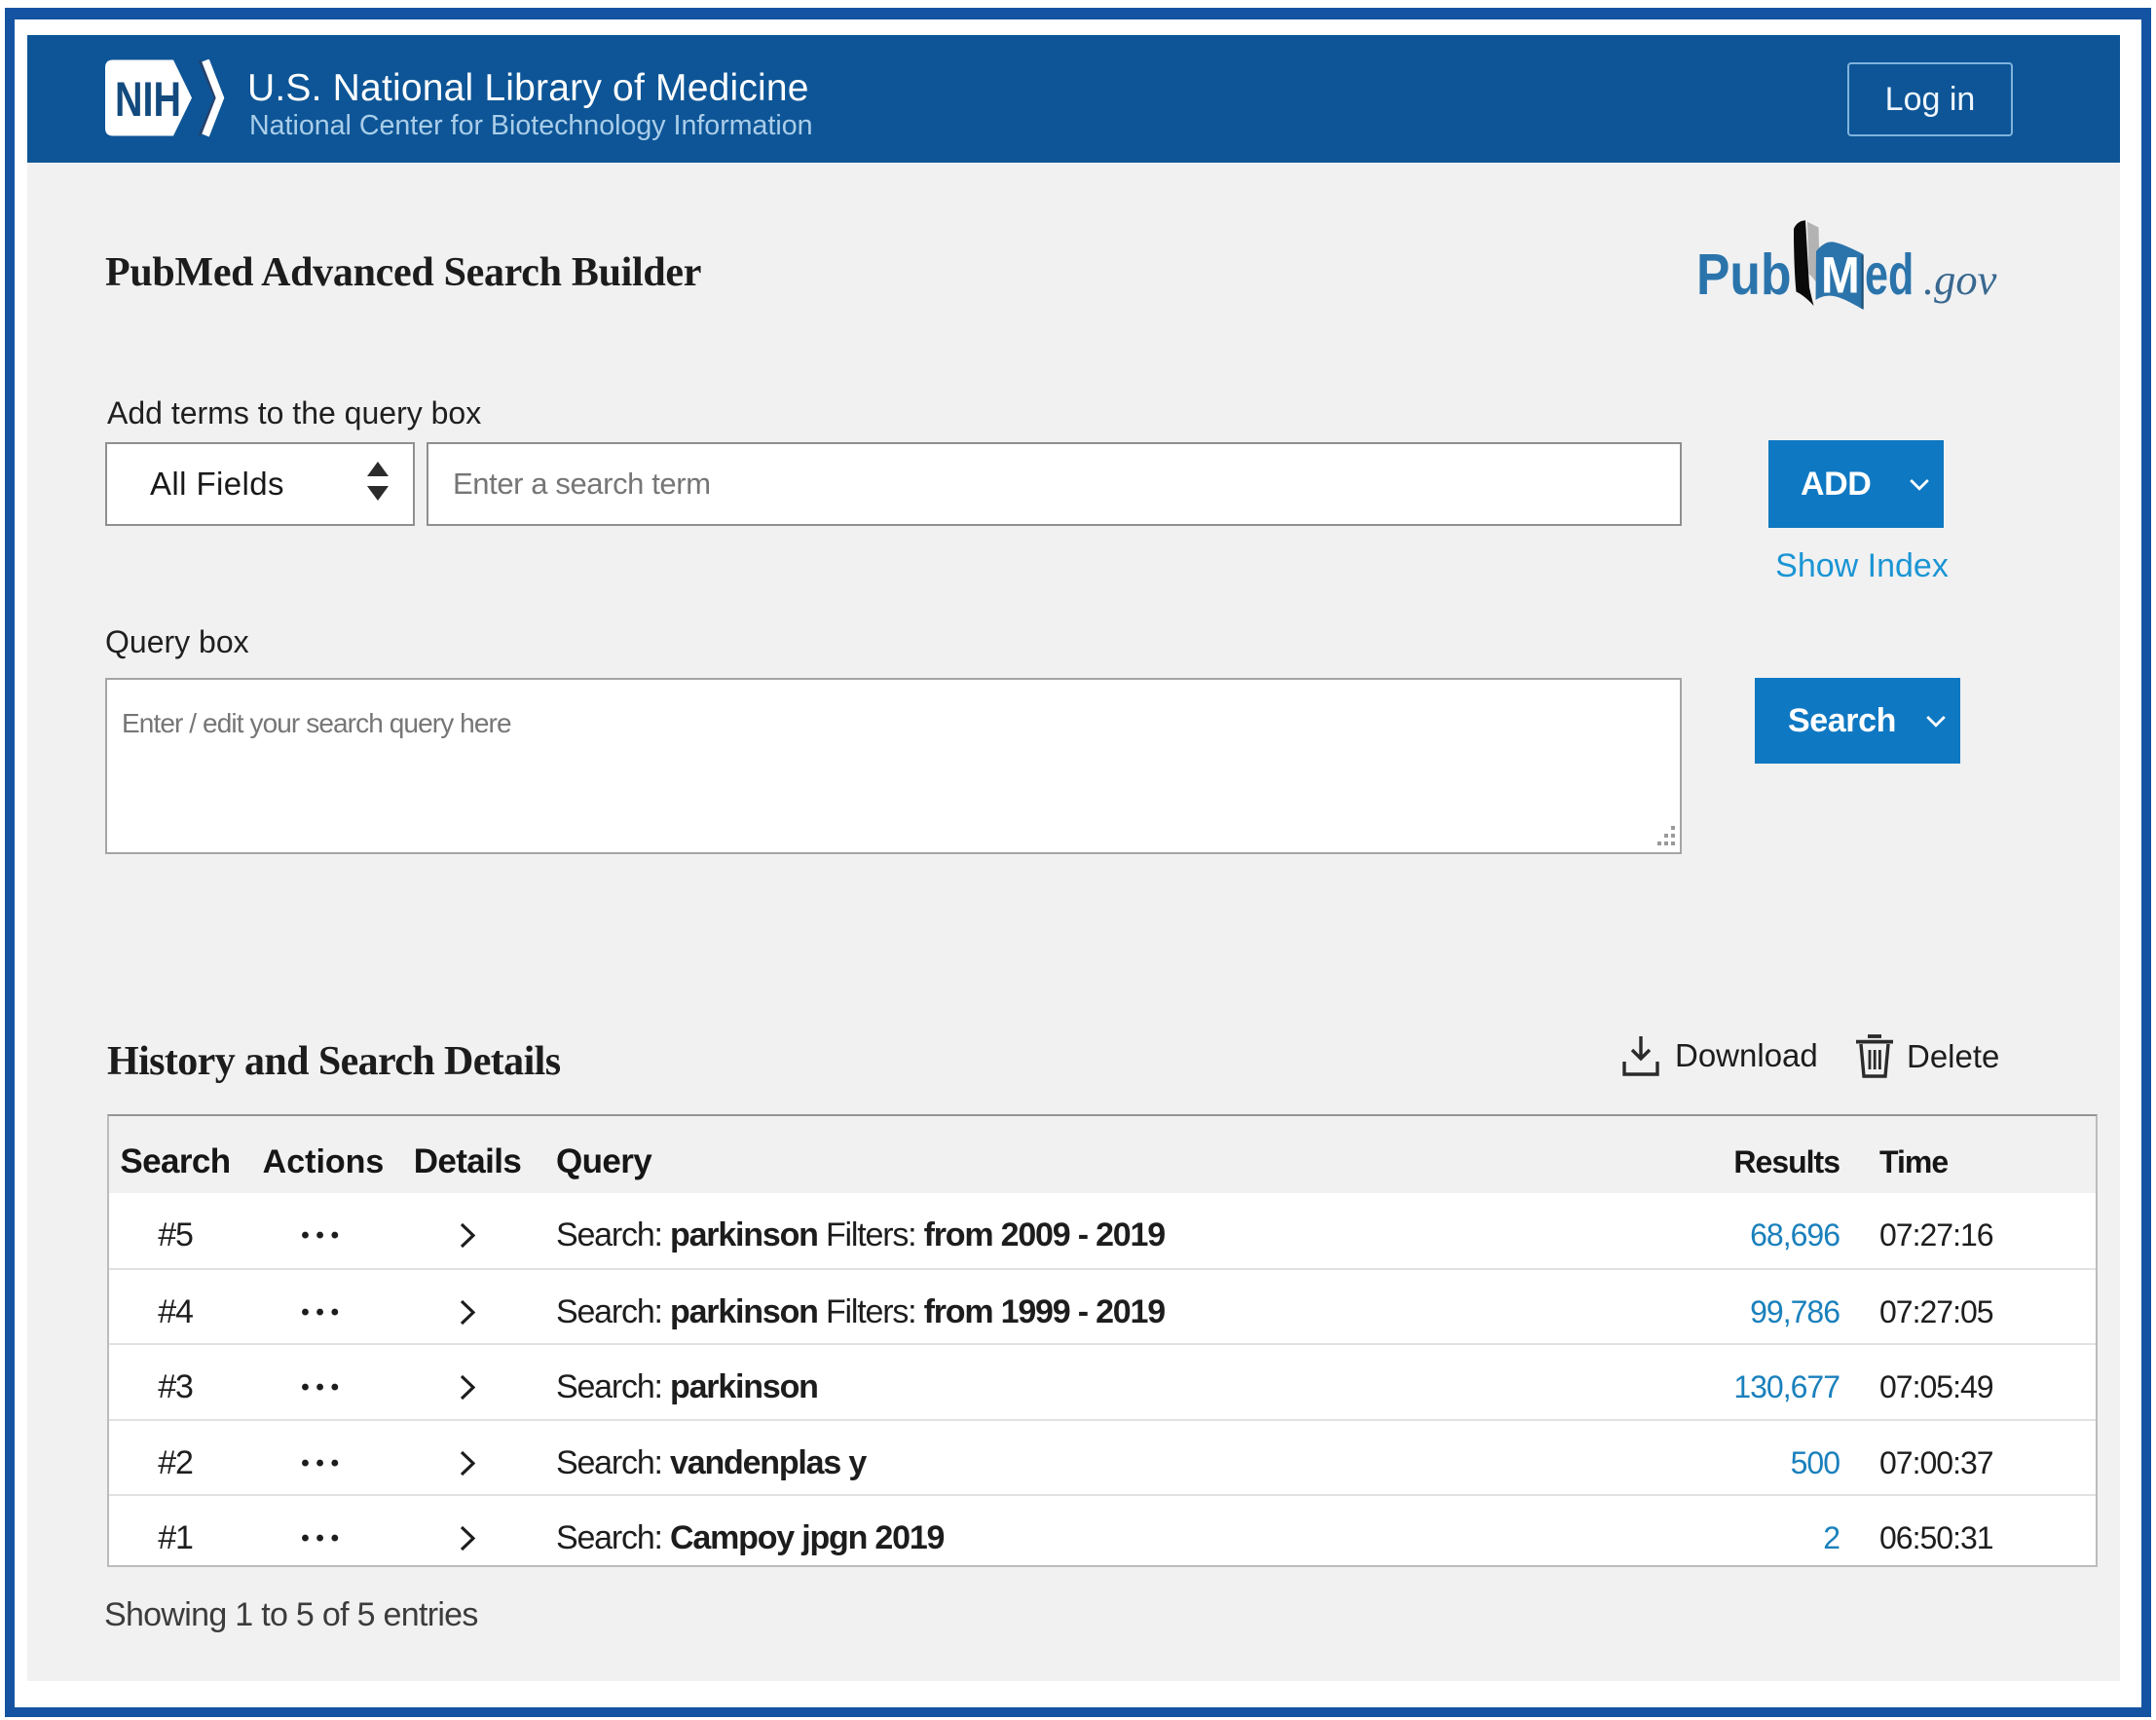  I want to click on svg-text: ed, so click(1890, 274).